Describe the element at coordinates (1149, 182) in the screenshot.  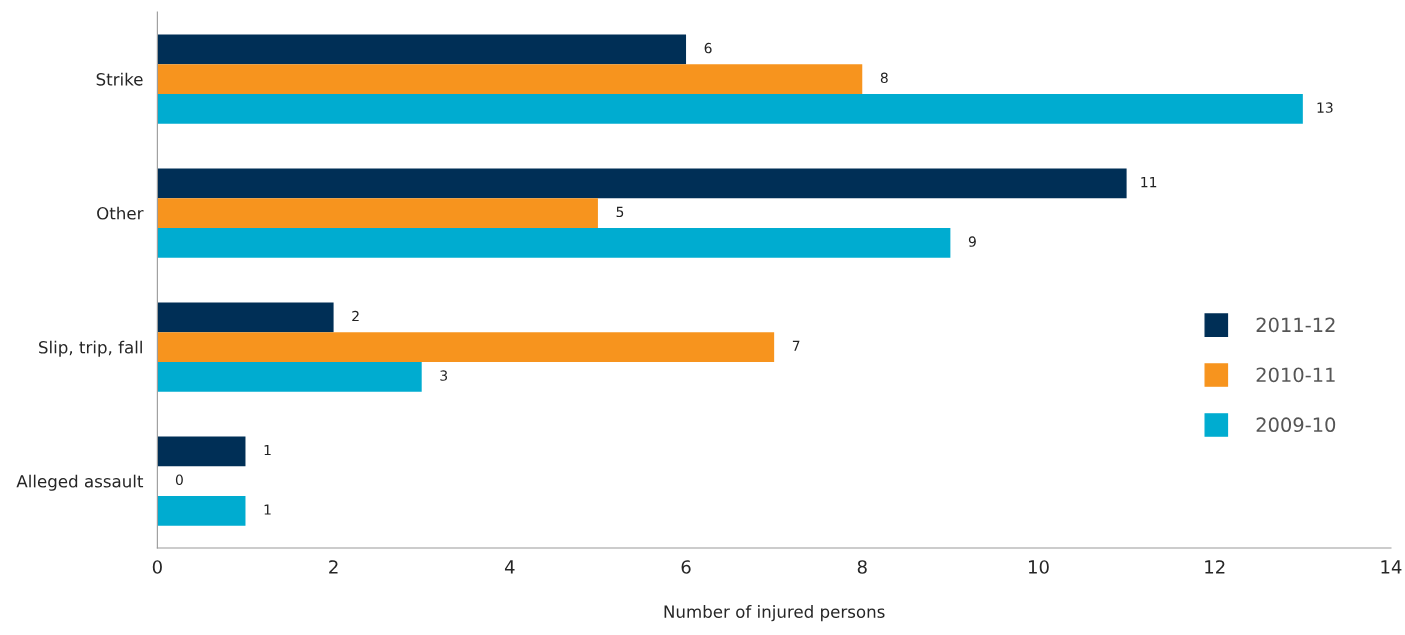
I see `data-label: 11` at that location.